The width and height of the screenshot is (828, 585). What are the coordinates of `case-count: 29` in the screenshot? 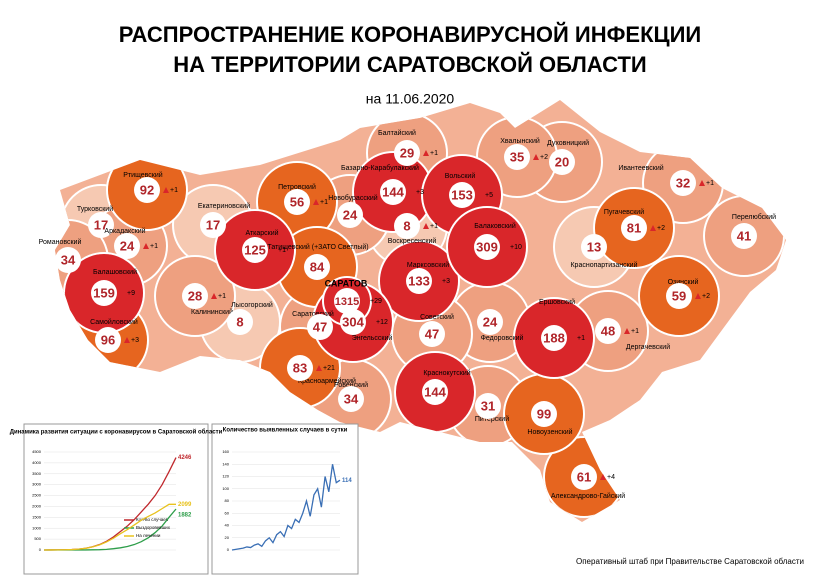 It's located at (407, 152).